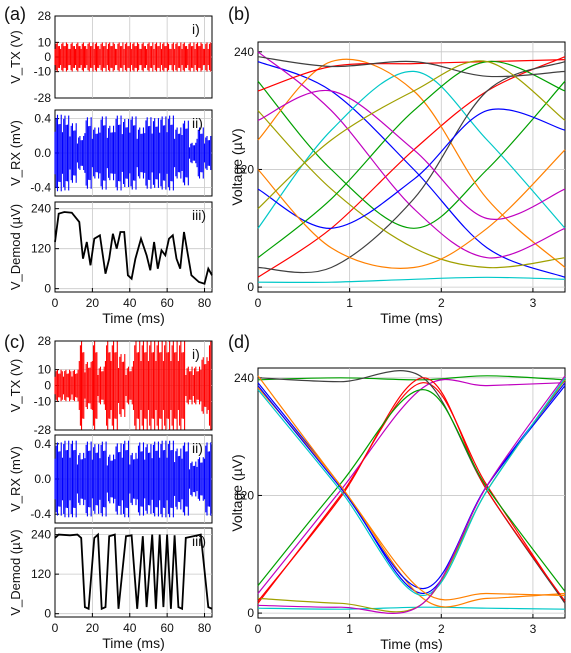 The width and height of the screenshot is (571, 653). Describe the element at coordinates (14, 342) in the screenshot. I see `panel-label: (c)` at that location.